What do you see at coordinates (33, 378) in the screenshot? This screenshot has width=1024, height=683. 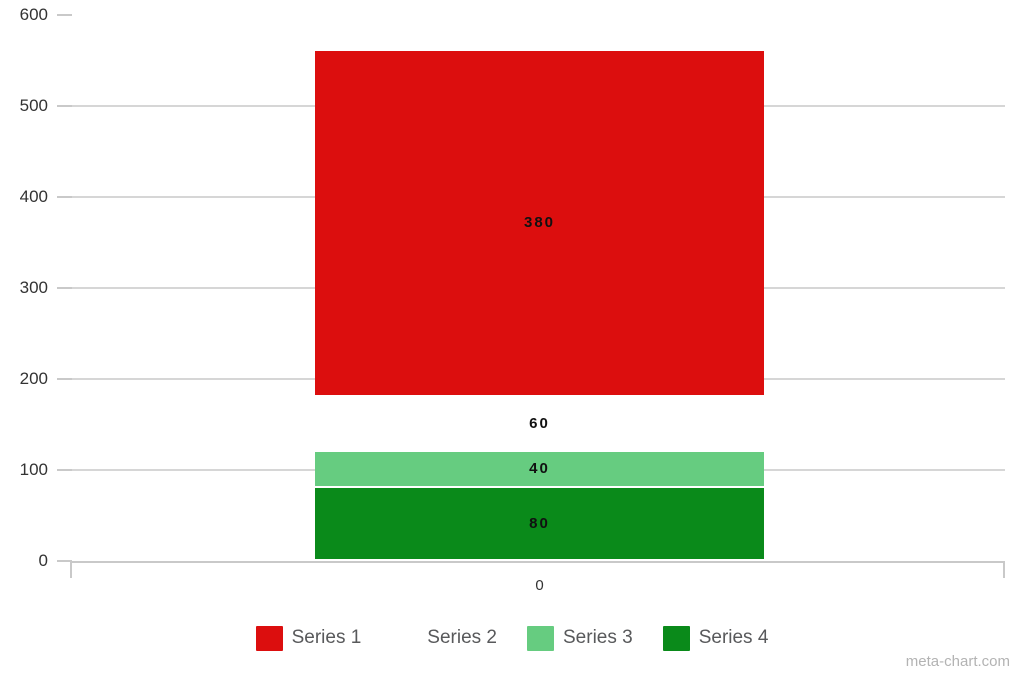 I see `y-axis-tick-label: 200` at bounding box center [33, 378].